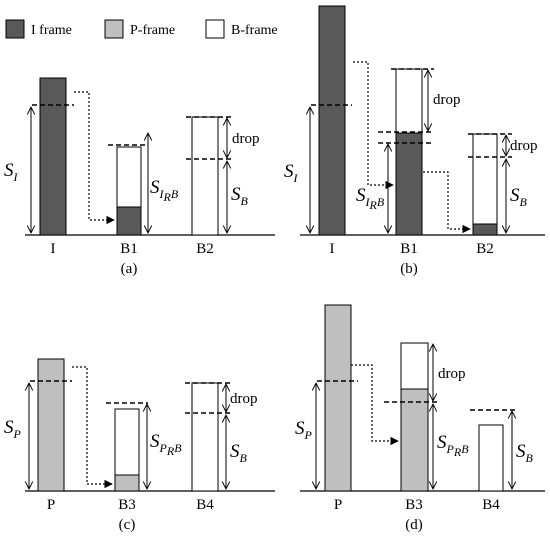 The width and height of the screenshot is (550, 544). What do you see at coordinates (485, 229) in the screenshot?
I see `bar-b2-ref-part` at bounding box center [485, 229].